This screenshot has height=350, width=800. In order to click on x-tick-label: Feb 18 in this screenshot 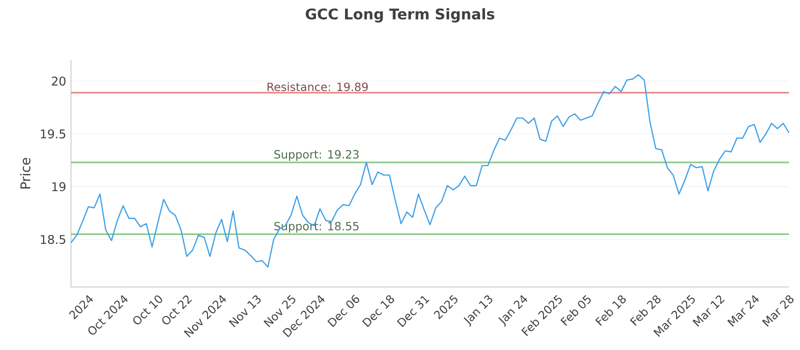, I will do `click(610, 310)`.